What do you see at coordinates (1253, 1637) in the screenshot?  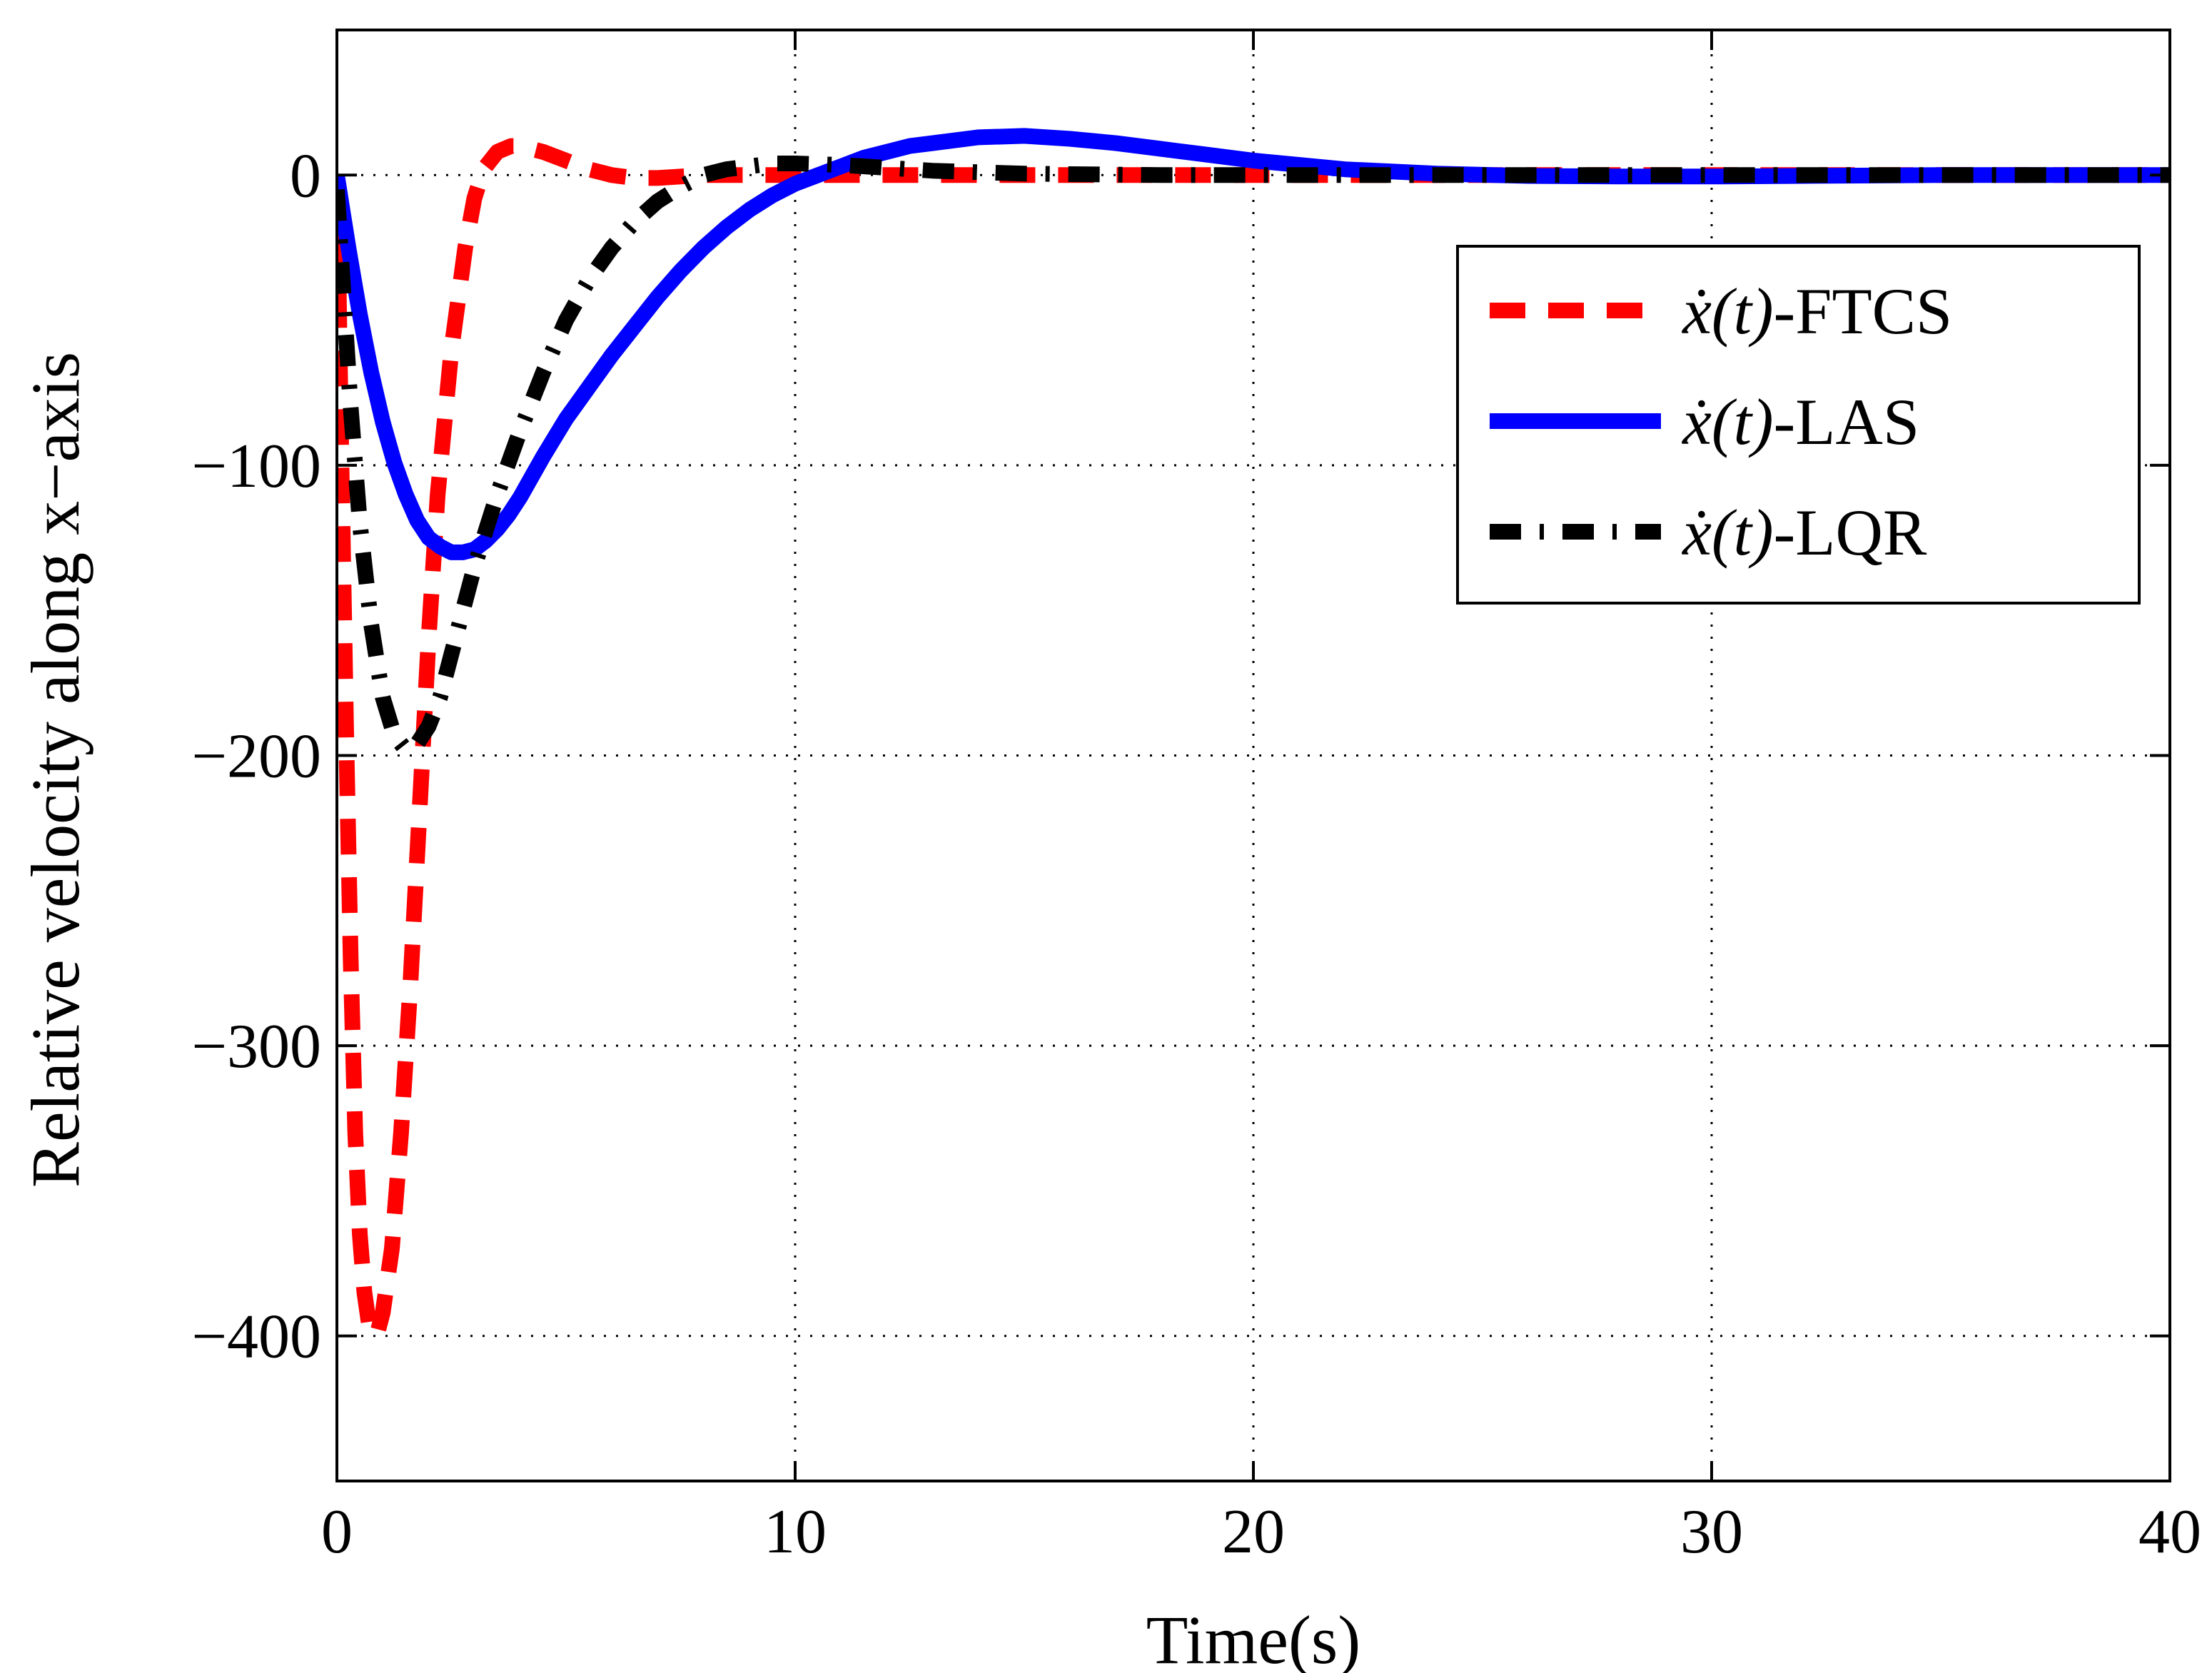 I see `x-axis-title: Time(s)` at bounding box center [1253, 1637].